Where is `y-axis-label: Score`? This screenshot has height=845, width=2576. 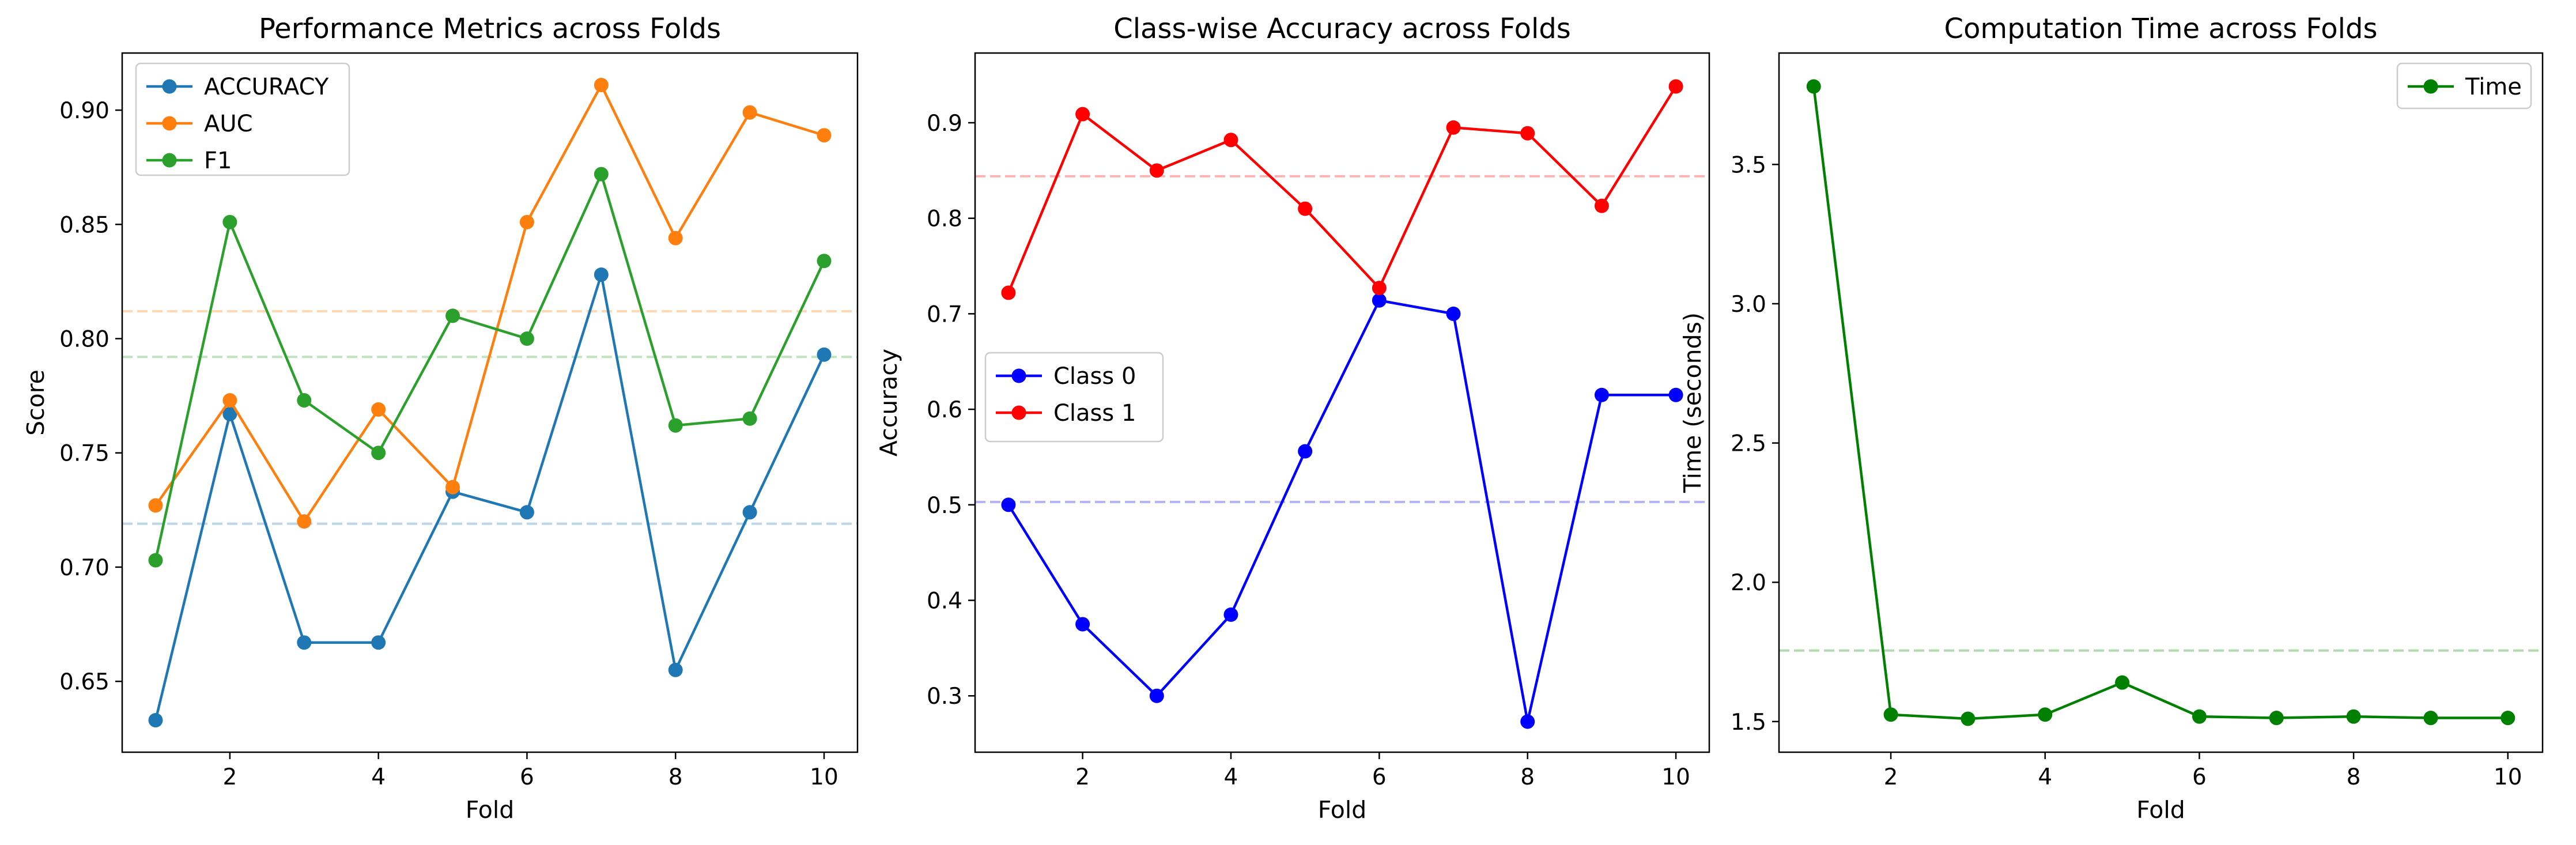
y-axis-label: Score is located at coordinates (36, 403).